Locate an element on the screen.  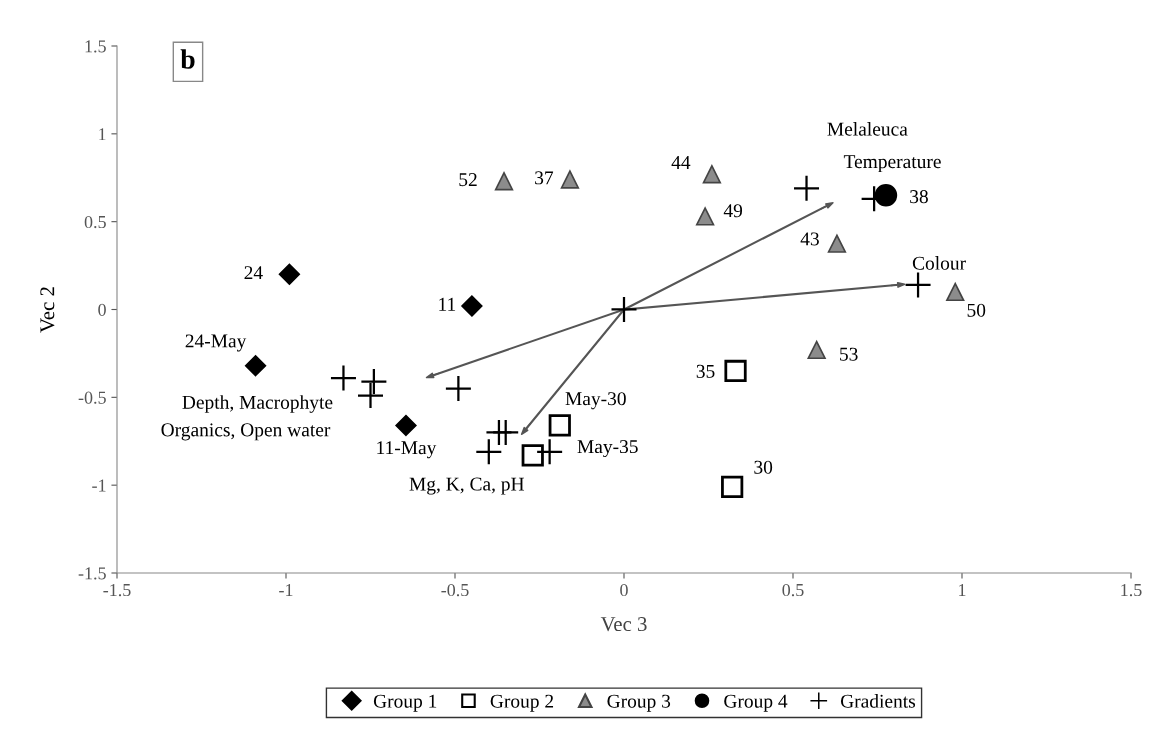
annotation: 30 is located at coordinates (763, 467).